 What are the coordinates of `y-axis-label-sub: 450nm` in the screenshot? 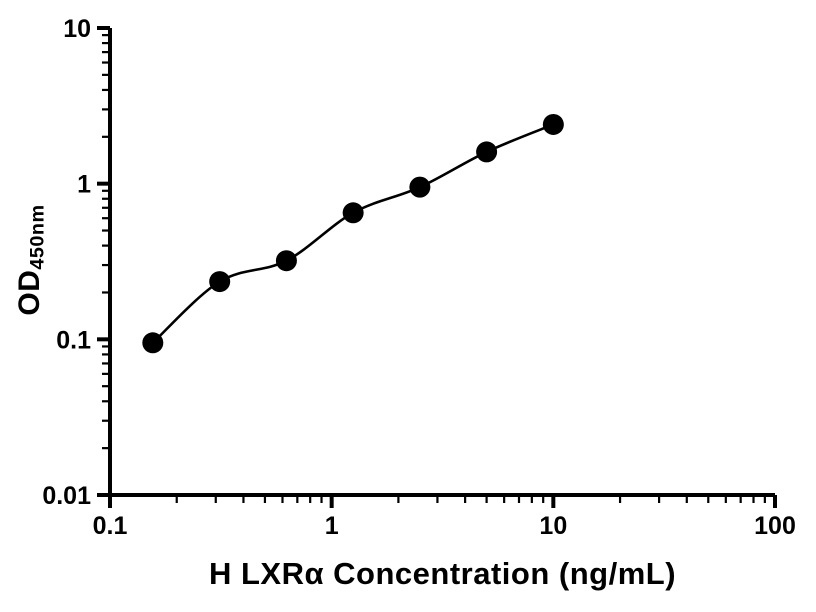 It's located at (37, 237).